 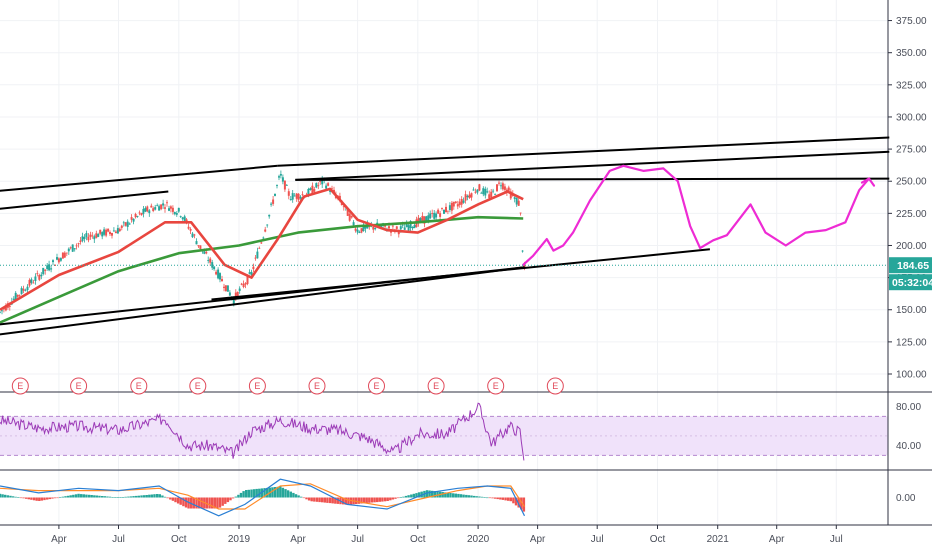 I want to click on price-tick-label: 150.00, so click(x=911, y=310).